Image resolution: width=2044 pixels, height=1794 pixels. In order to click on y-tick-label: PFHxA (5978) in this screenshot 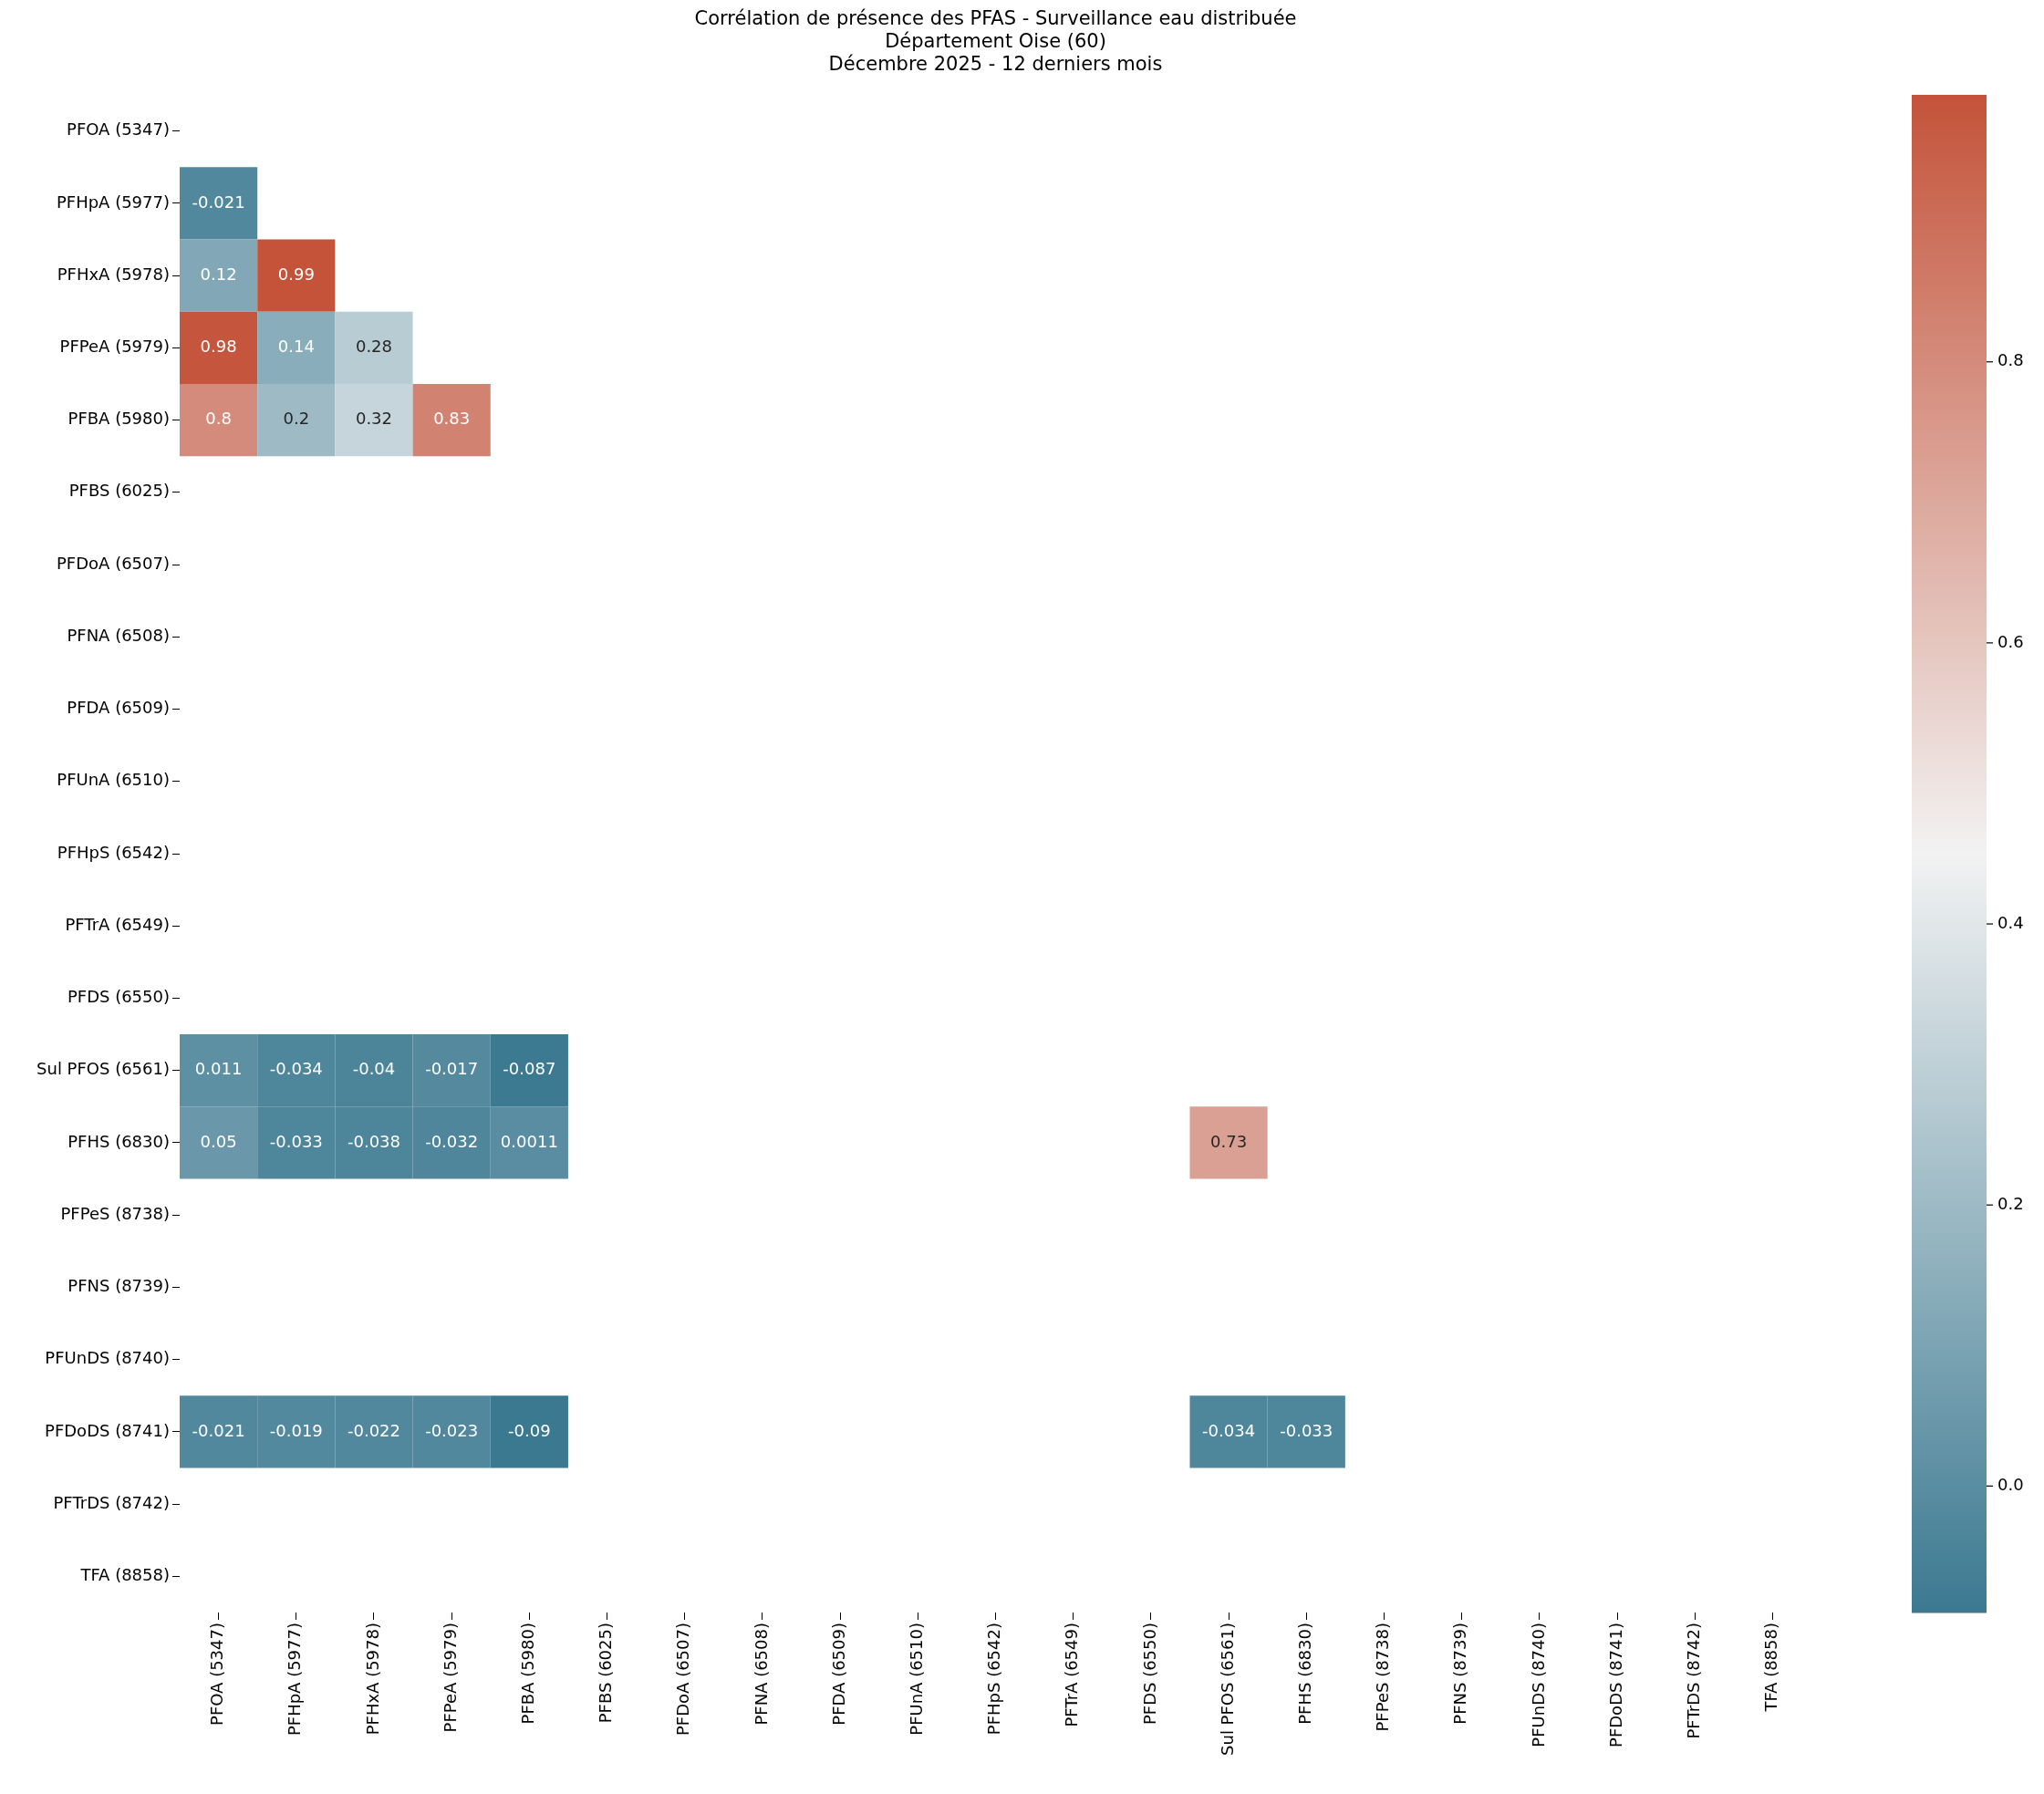, I will do `click(113, 274)`.